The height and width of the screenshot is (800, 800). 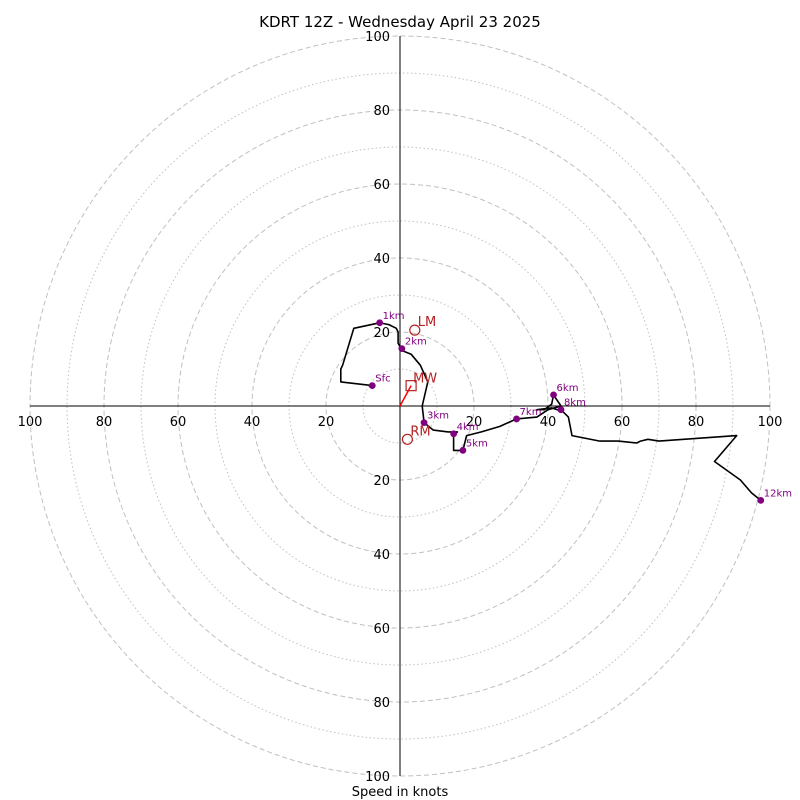 I want to click on storm-motion-vector, so click(x=405, y=396).